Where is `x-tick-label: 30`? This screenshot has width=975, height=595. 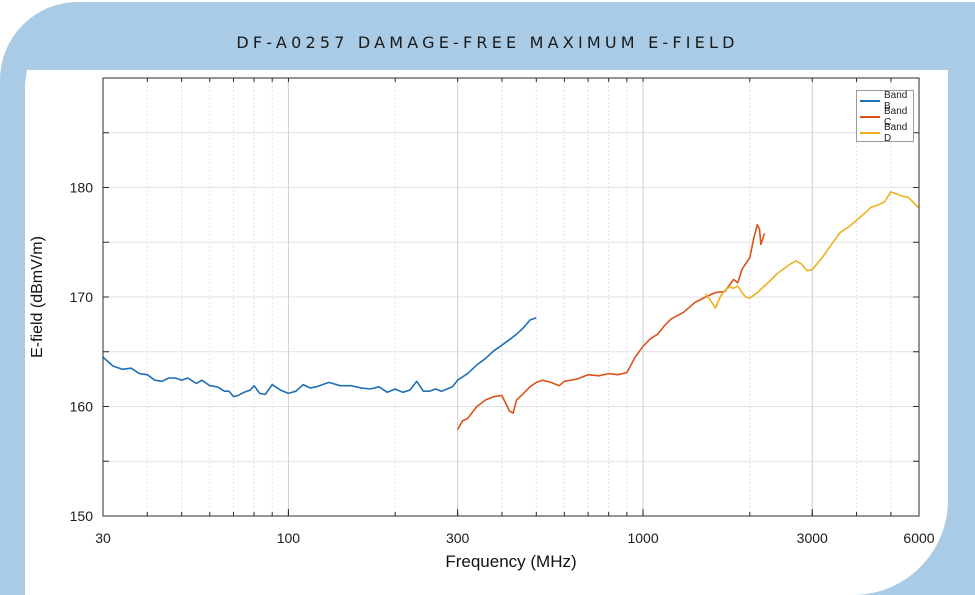 x-tick-label: 30 is located at coordinates (103, 538).